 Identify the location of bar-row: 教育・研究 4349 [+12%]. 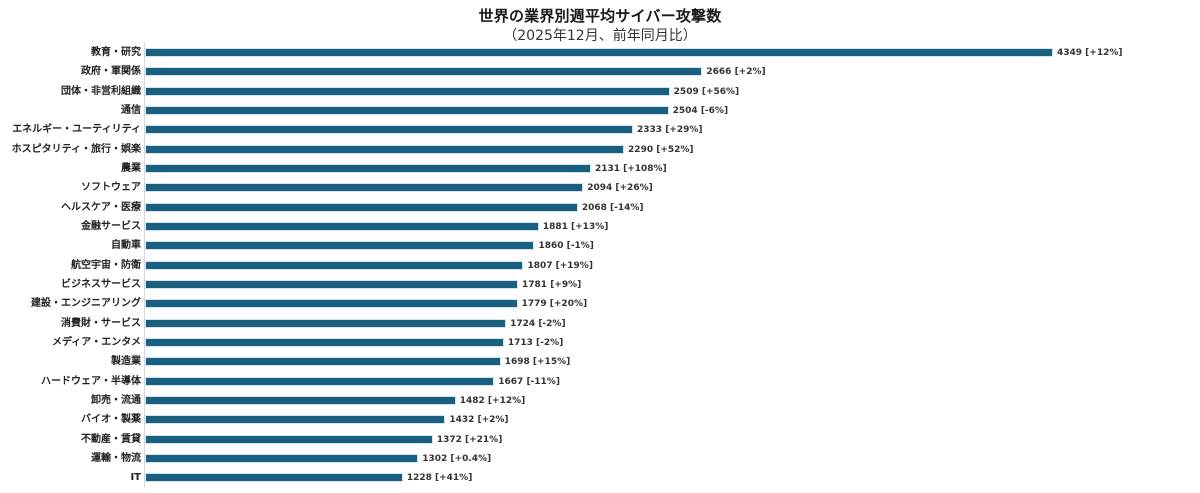
(600, 53).